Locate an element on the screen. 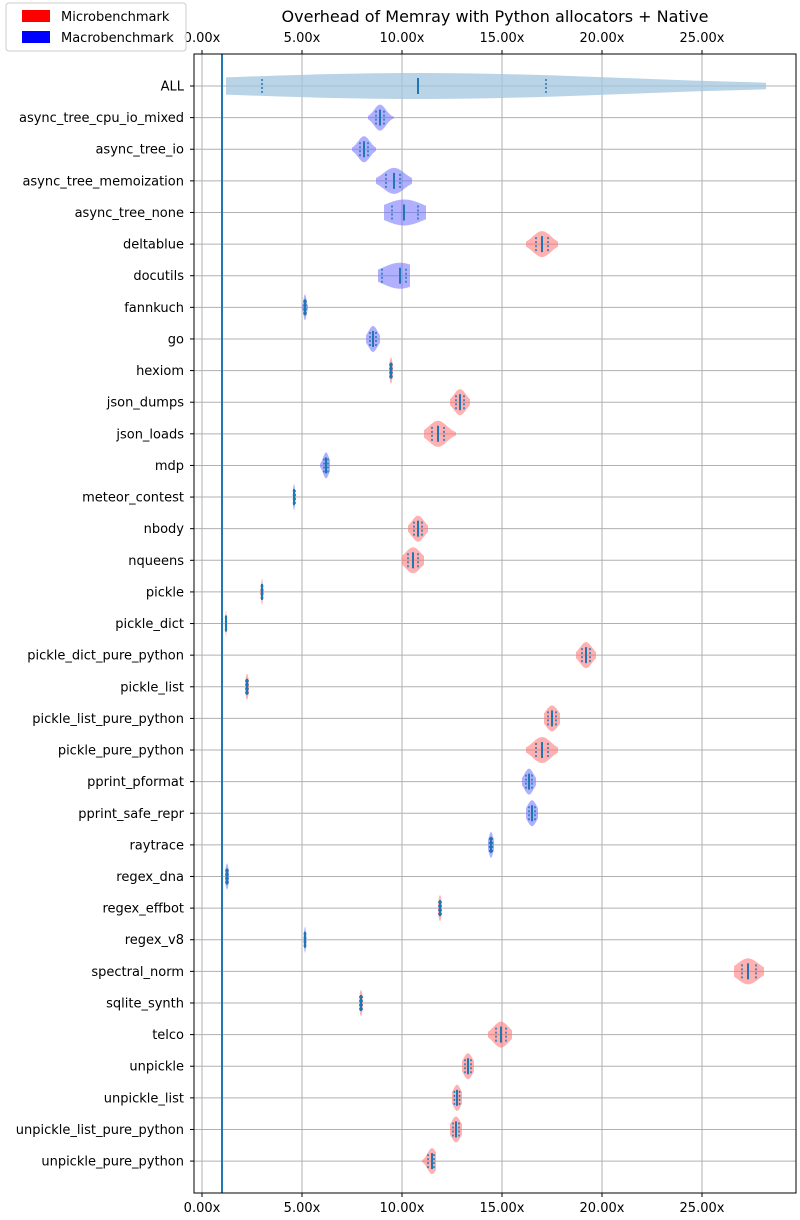 The width and height of the screenshot is (800, 1220). x-tick-label-bottom: 15.00x is located at coordinates (502, 1208).